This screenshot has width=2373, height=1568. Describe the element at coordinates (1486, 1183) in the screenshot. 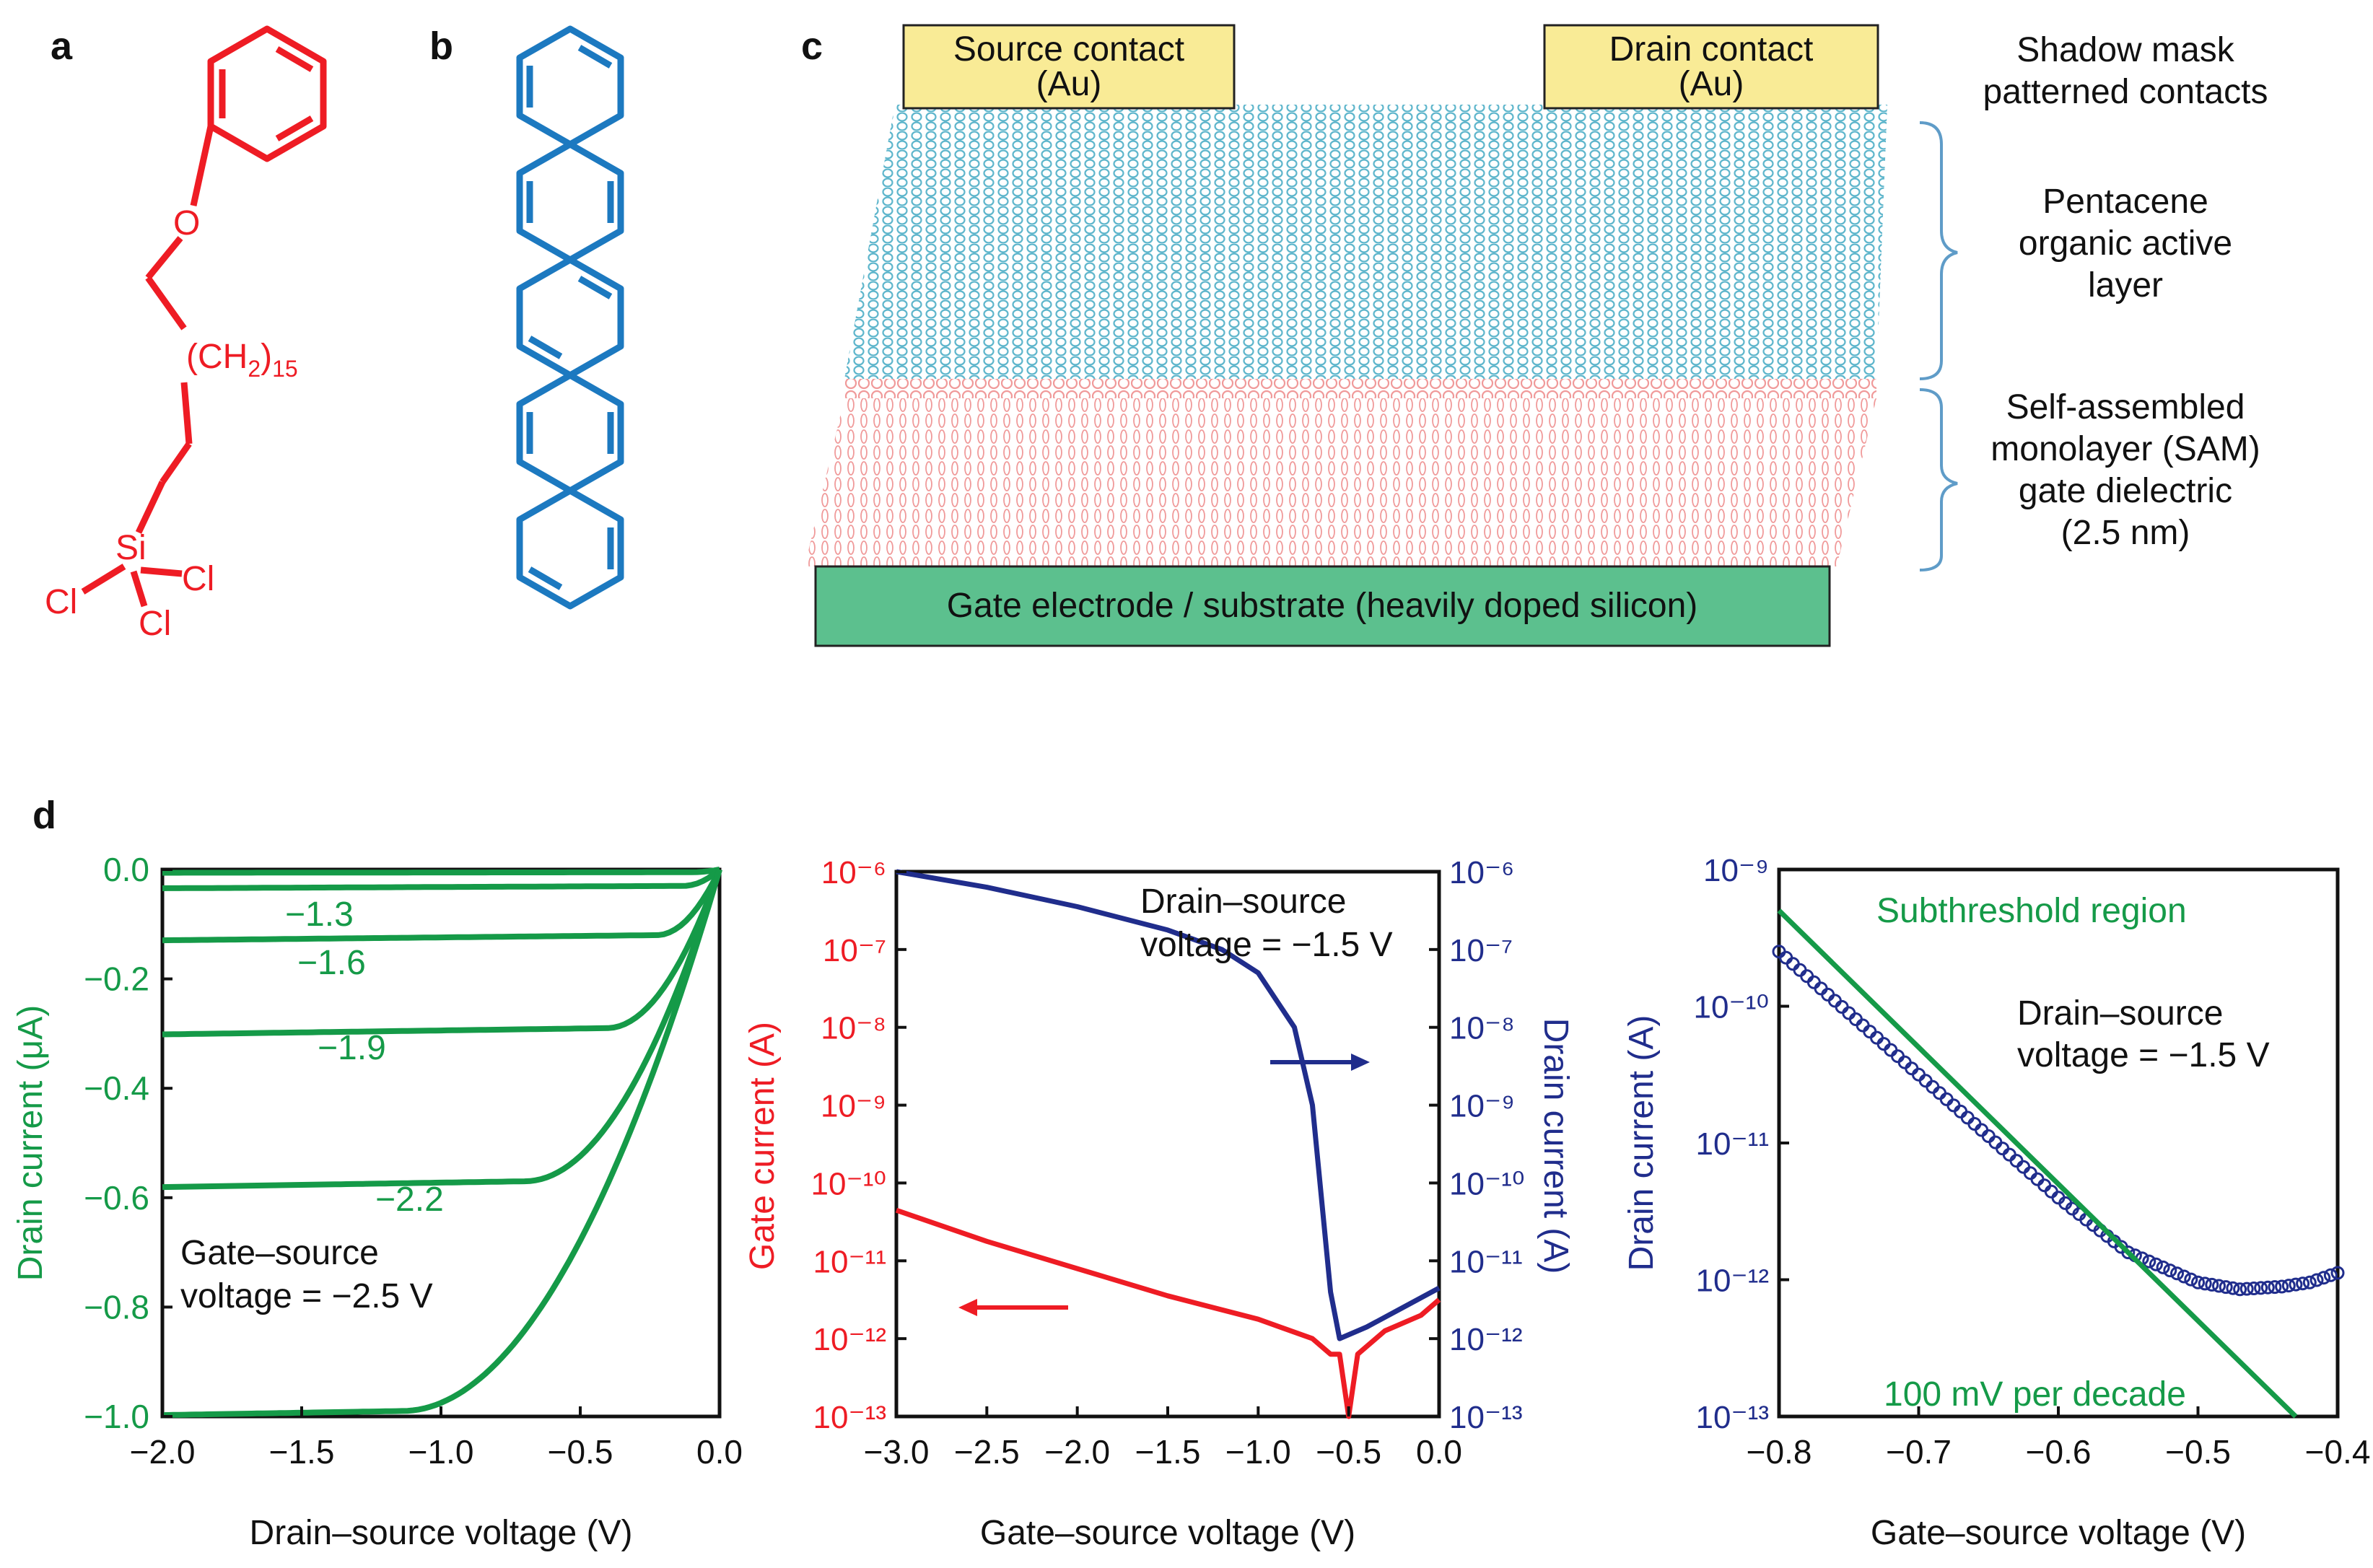

I see `chart2-ytick-label-right: 10⁻¹⁰` at that location.